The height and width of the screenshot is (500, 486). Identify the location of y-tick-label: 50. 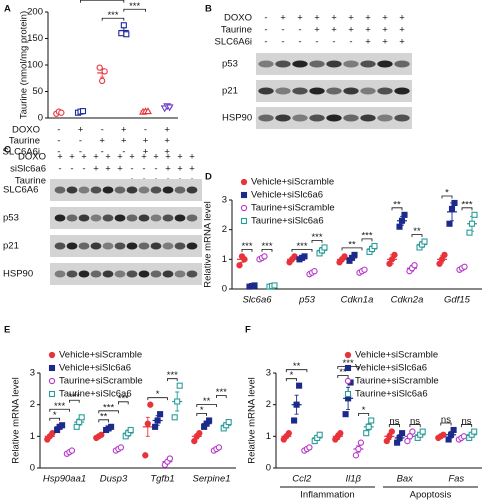
(37, 91).